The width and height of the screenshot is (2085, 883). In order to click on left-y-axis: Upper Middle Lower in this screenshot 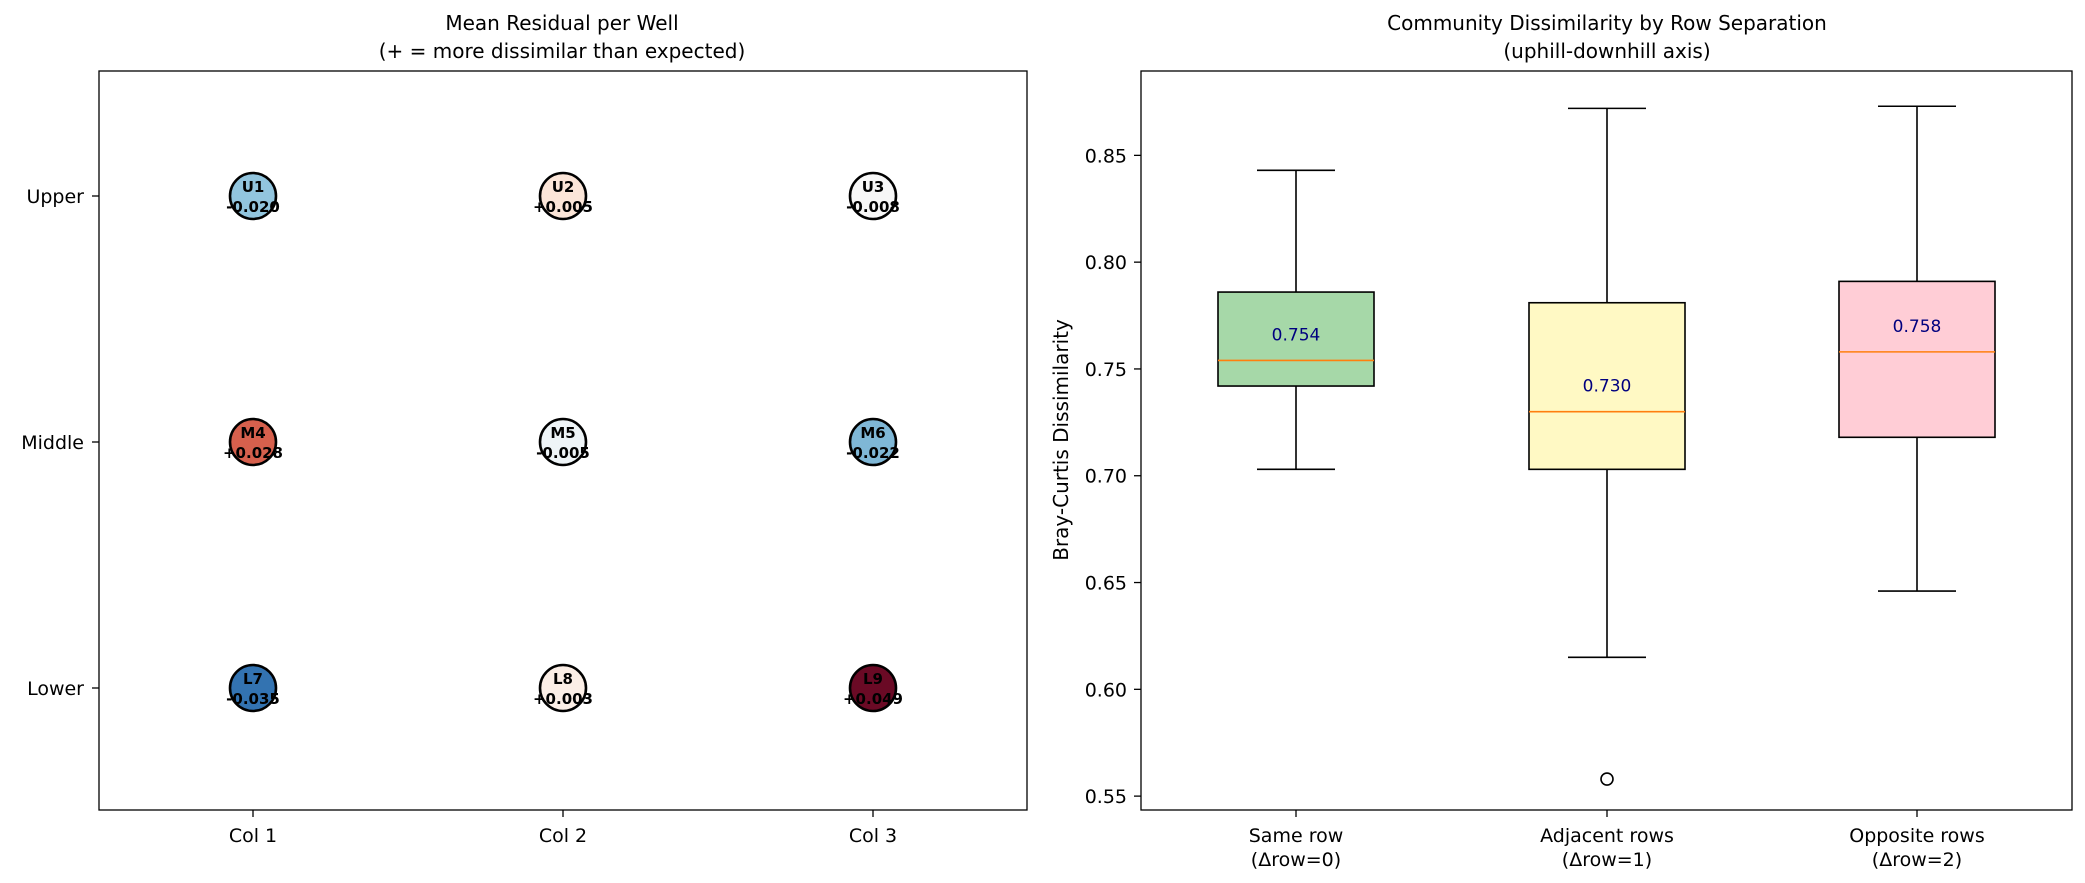, I will do `click(60, 443)`.